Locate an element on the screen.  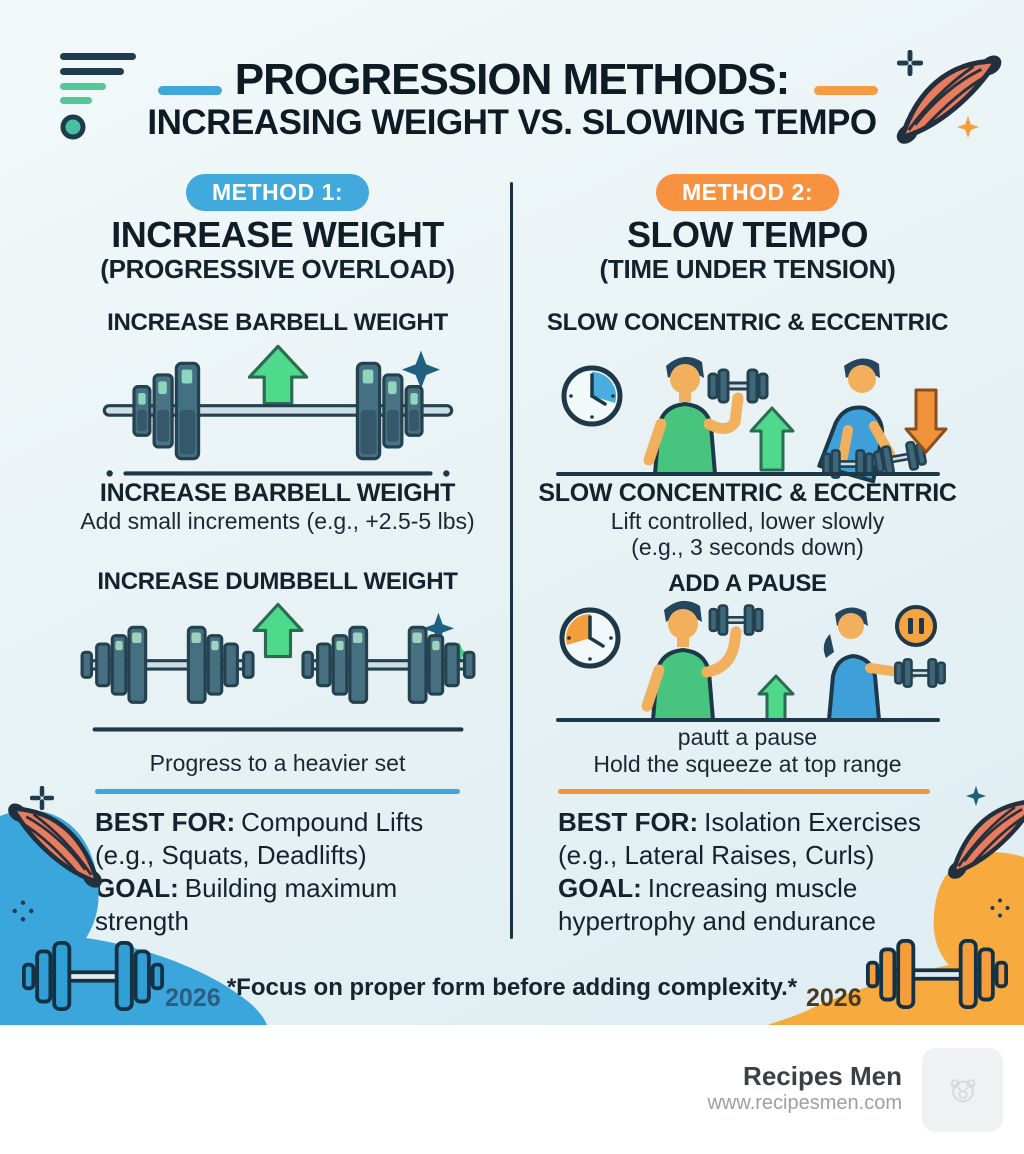
flexing-figure is located at coordinates (702, 661).